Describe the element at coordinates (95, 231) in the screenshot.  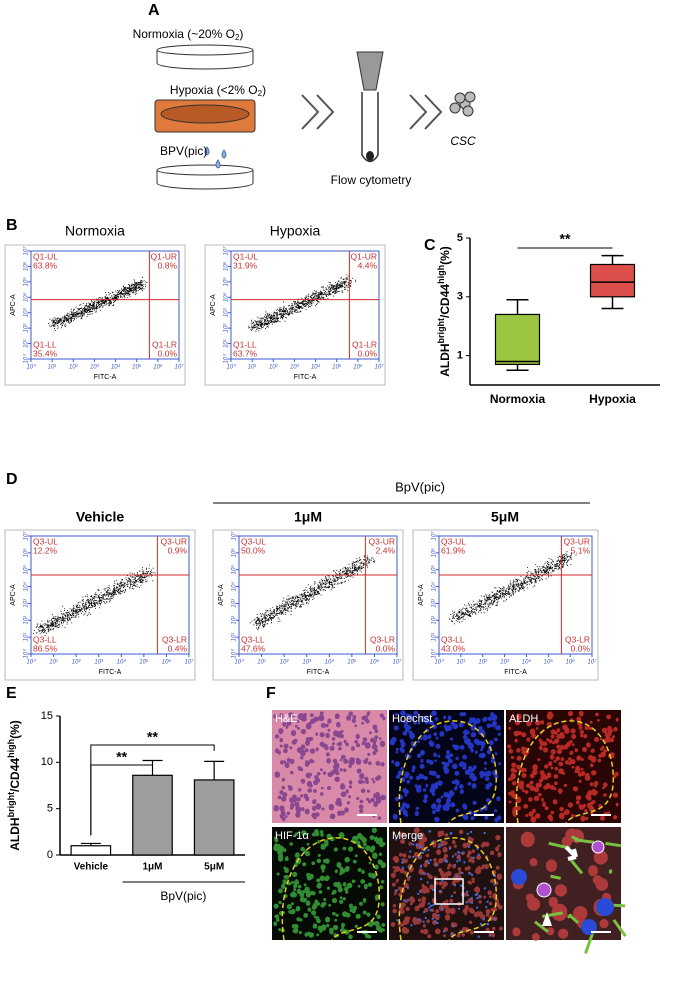
I see `plot-title: Normoxia` at that location.